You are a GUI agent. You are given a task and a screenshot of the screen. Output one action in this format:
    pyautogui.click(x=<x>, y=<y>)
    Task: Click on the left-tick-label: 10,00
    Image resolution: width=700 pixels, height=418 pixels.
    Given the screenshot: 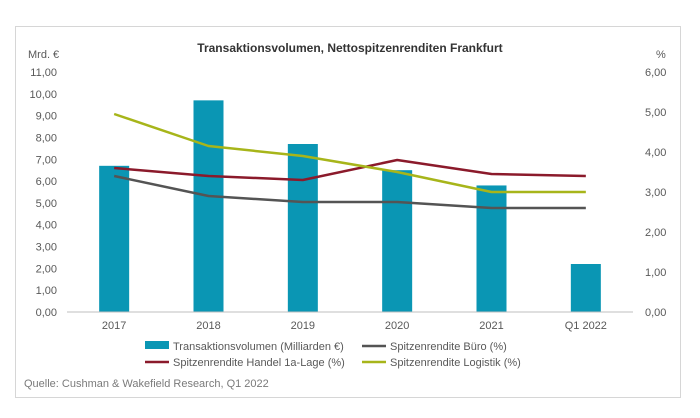 What is the action you would take?
    pyautogui.click(x=43, y=95)
    